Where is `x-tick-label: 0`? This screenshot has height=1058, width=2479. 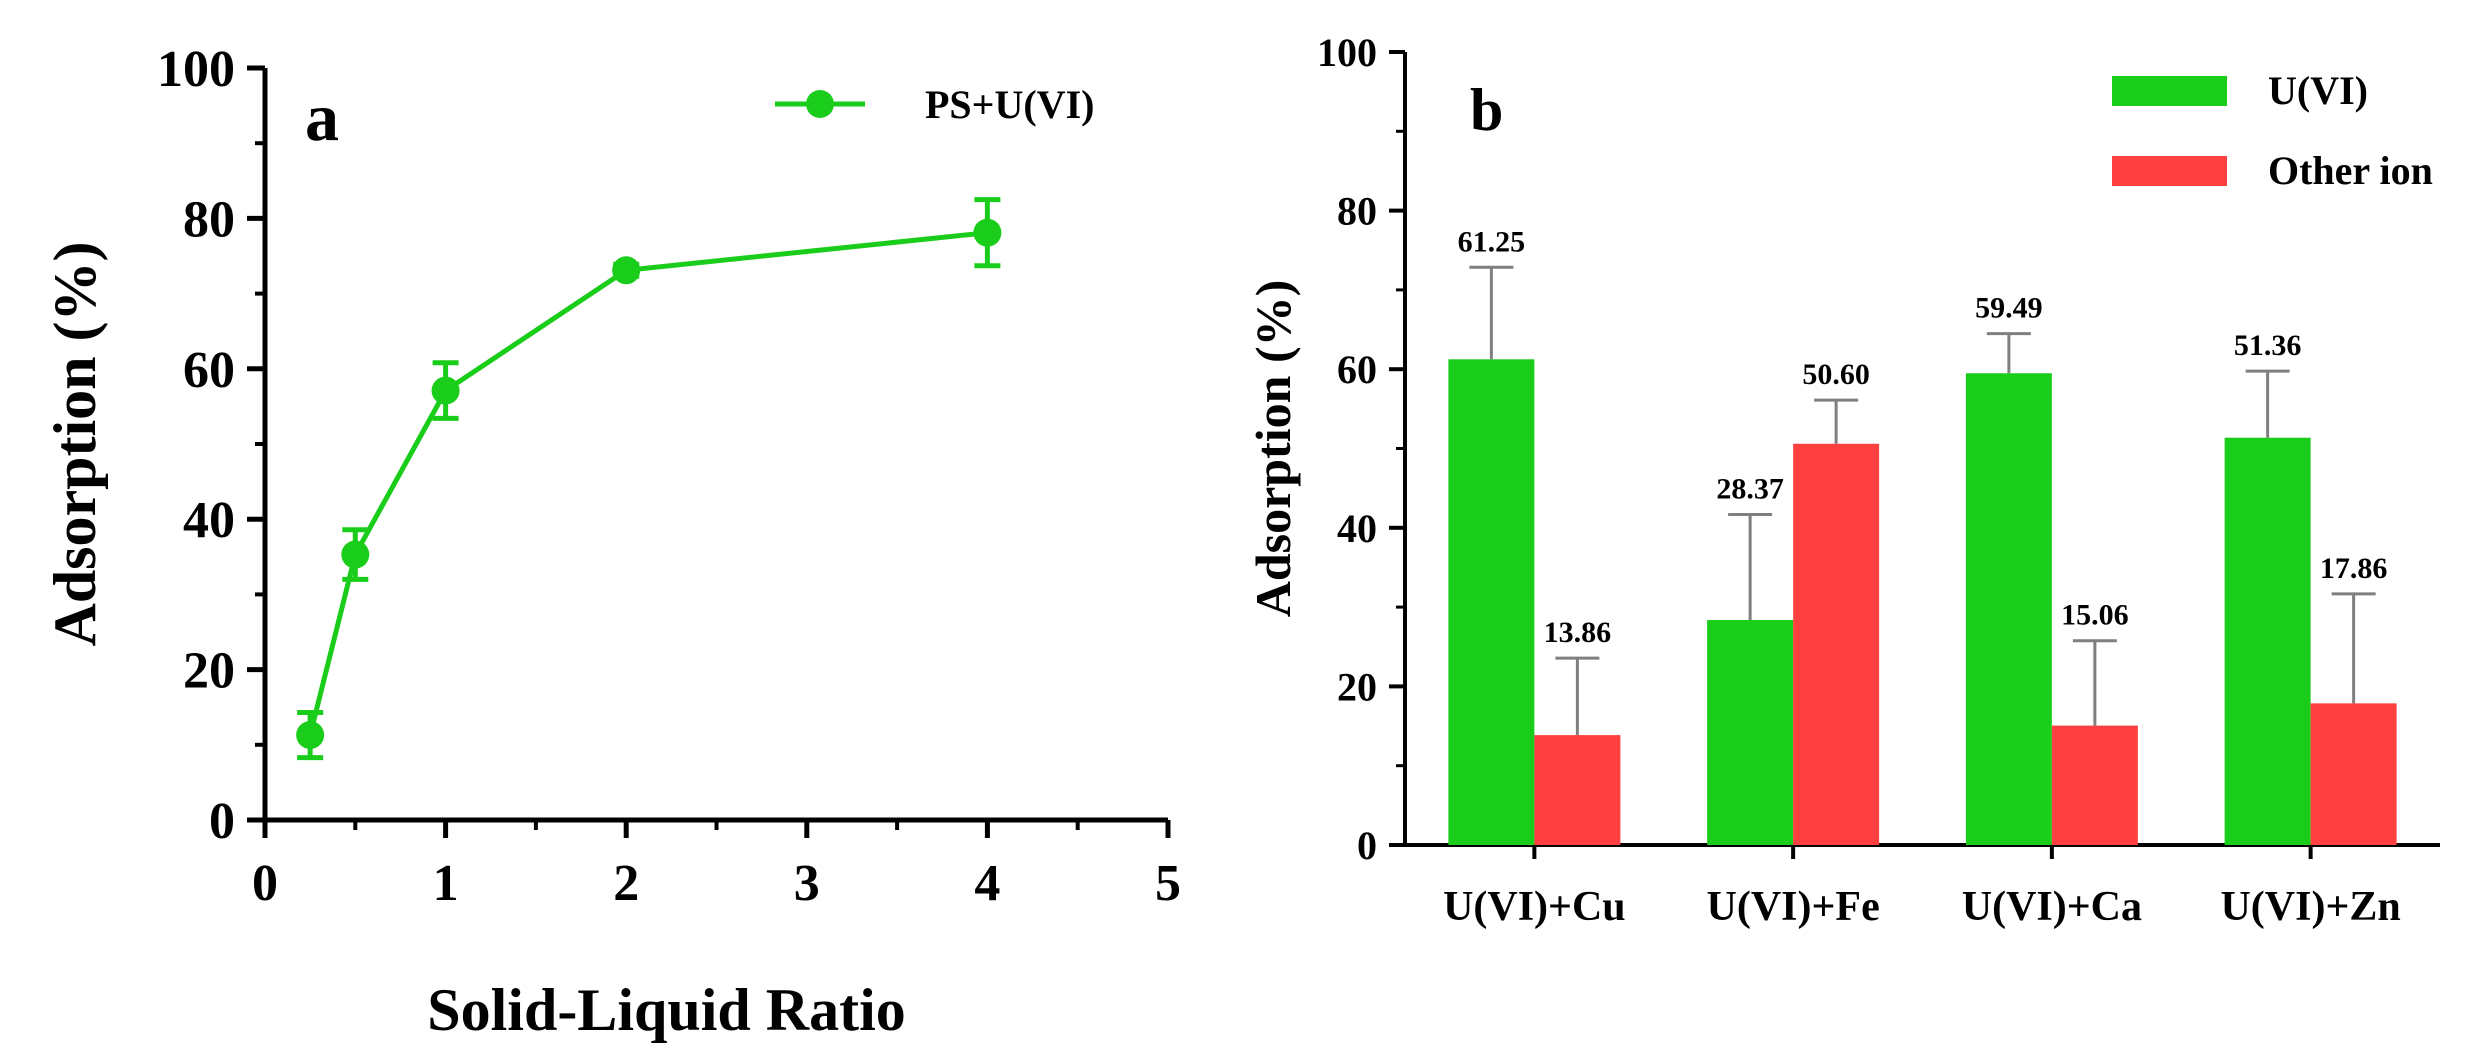 x-tick-label: 0 is located at coordinates (265, 883).